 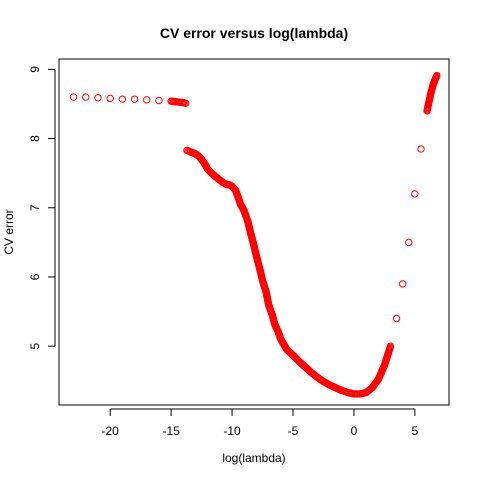 I want to click on y-axis-label: CV error, so click(x=9, y=231).